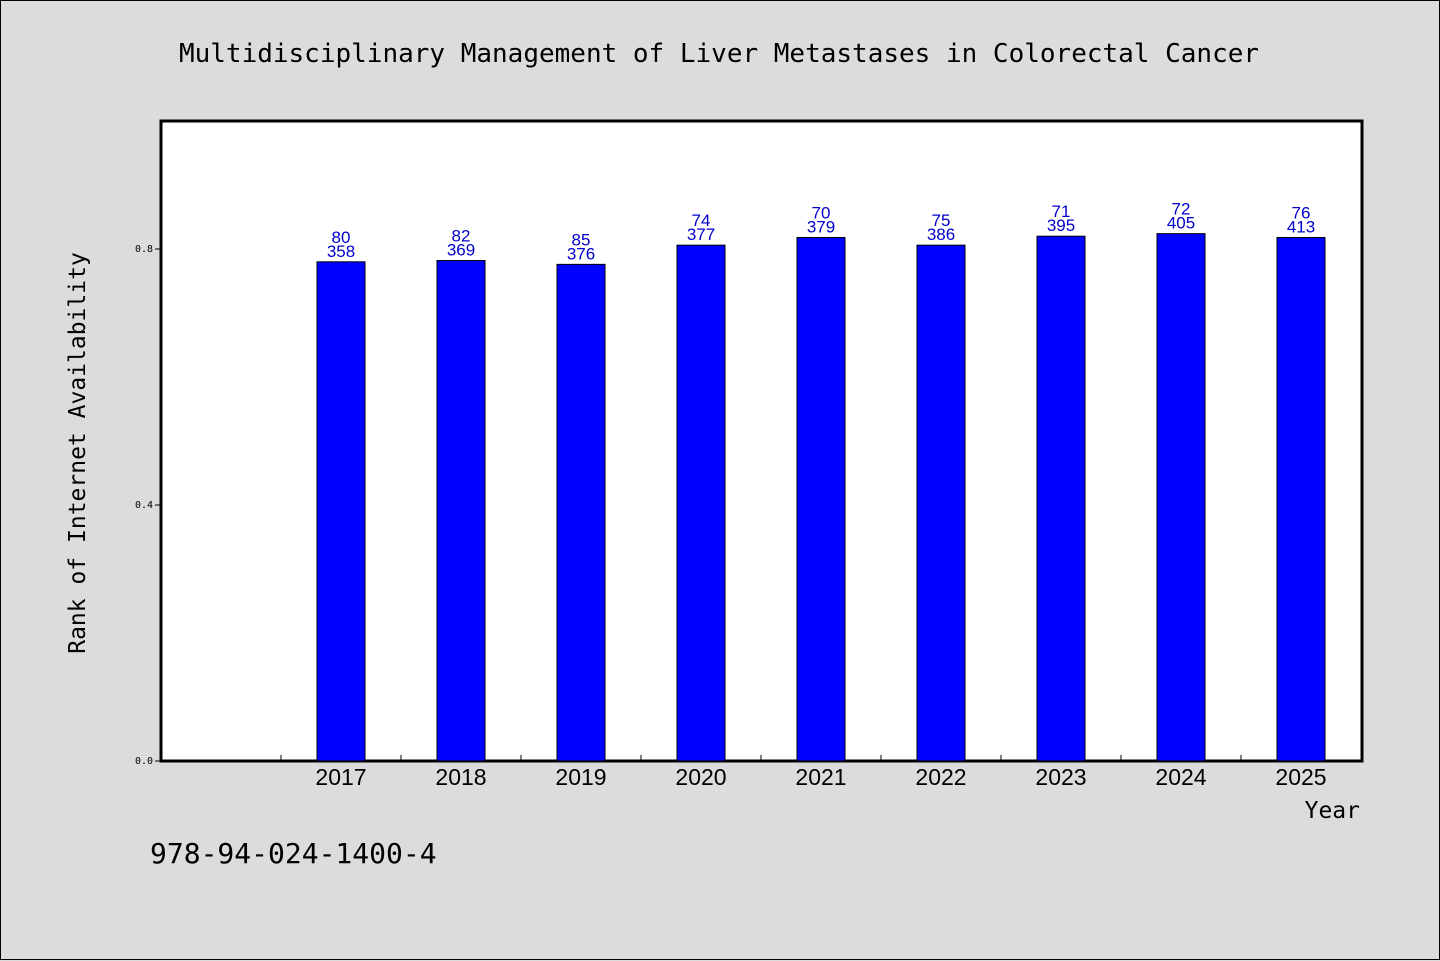 This screenshot has width=1440, height=961. Describe the element at coordinates (293, 853) in the screenshot. I see `isbn-text: 978-94-024-1400-4` at that location.